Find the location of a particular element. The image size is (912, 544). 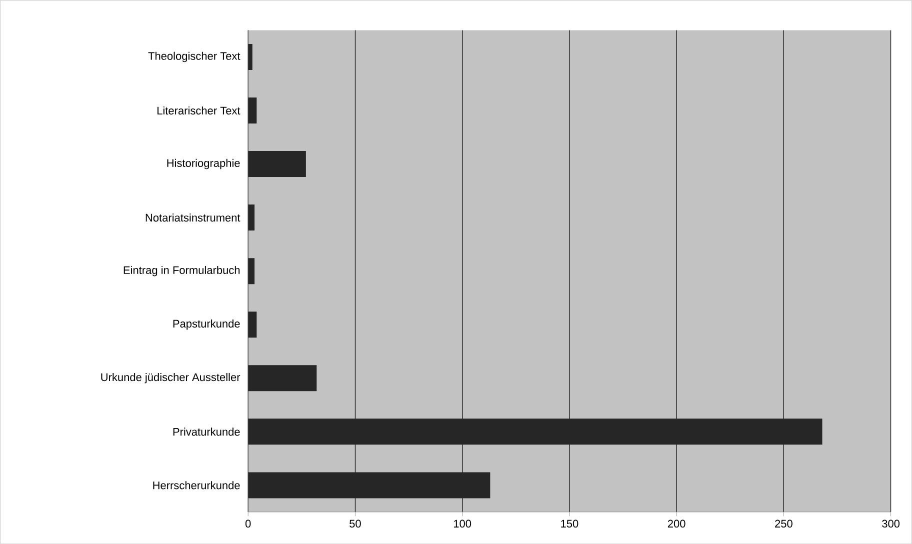

y-tick-label: Herrscherurkunde is located at coordinates (196, 485).